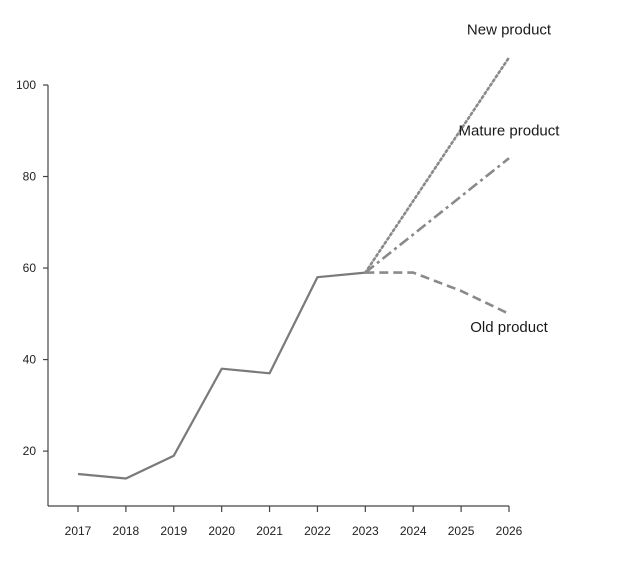 The height and width of the screenshot is (561, 628). What do you see at coordinates (30, 360) in the screenshot?
I see `y-tick-label: 40` at bounding box center [30, 360].